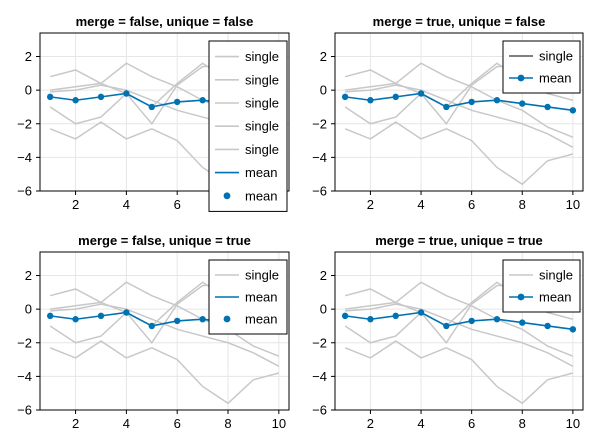  What do you see at coordinates (459, 240) in the screenshot?
I see `chart-title: merge = true, unique = true` at bounding box center [459, 240].